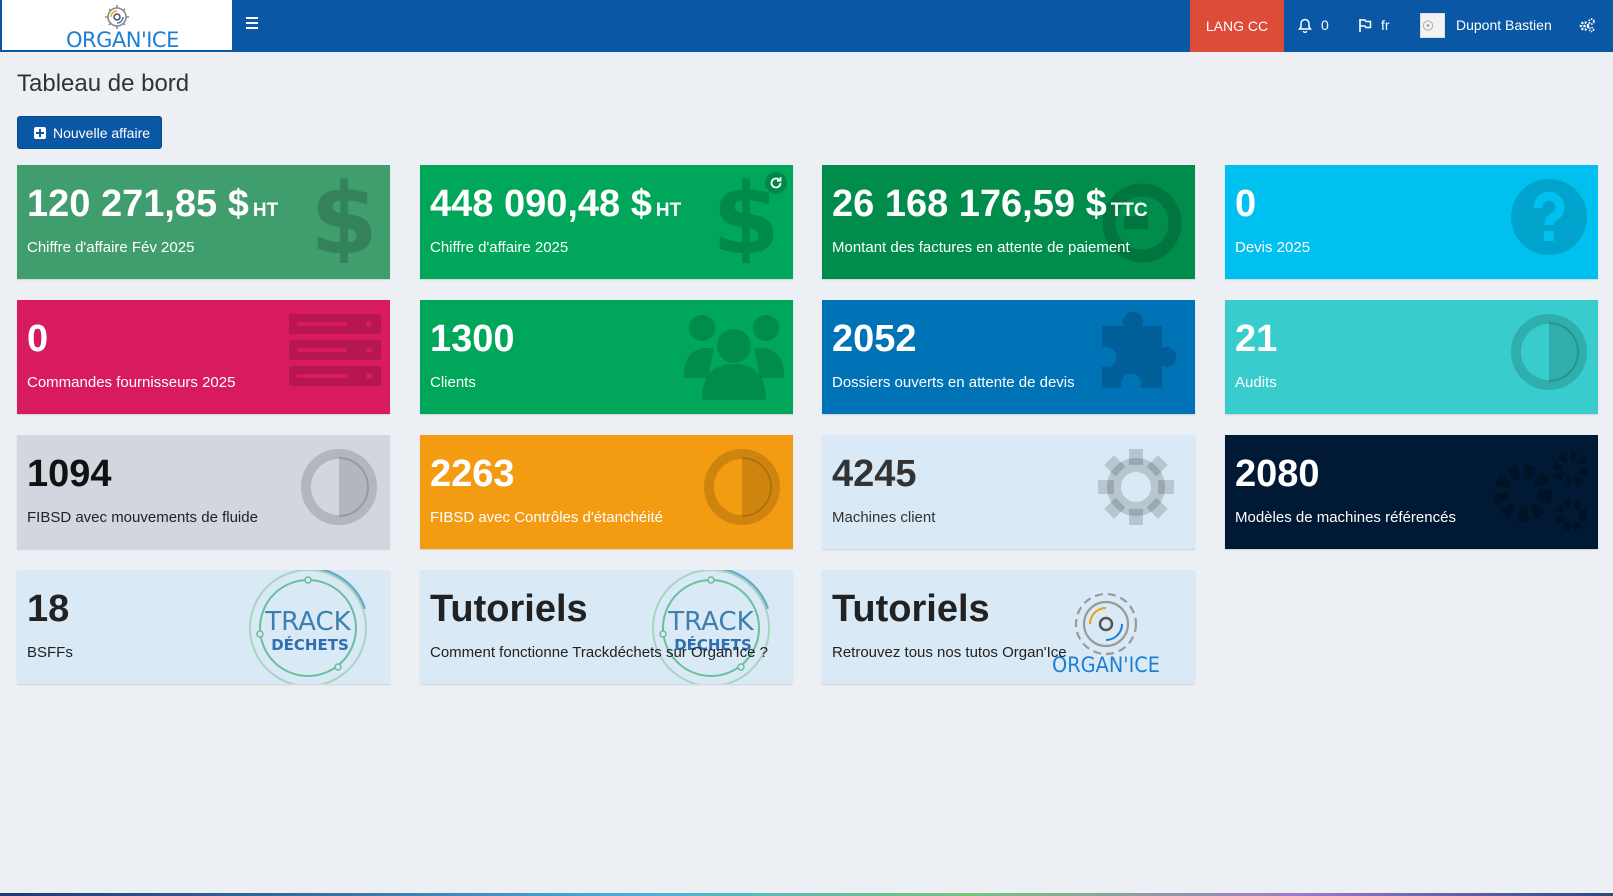  Describe the element at coordinates (131, 382) in the screenshot. I see `tile-label: Commandes fournisseurs 2025` at that location.